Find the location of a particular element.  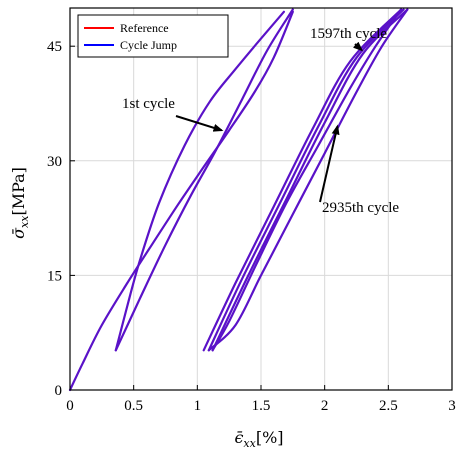

x-axis-unit: [%] is located at coordinates (270, 437).